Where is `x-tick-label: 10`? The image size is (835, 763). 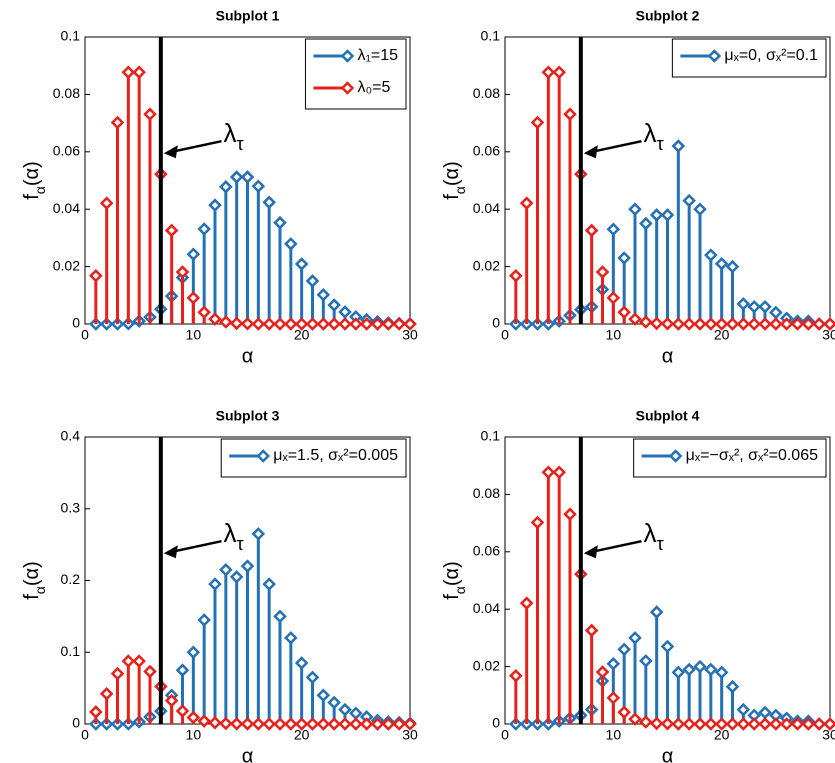 x-tick-label: 10 is located at coordinates (194, 335).